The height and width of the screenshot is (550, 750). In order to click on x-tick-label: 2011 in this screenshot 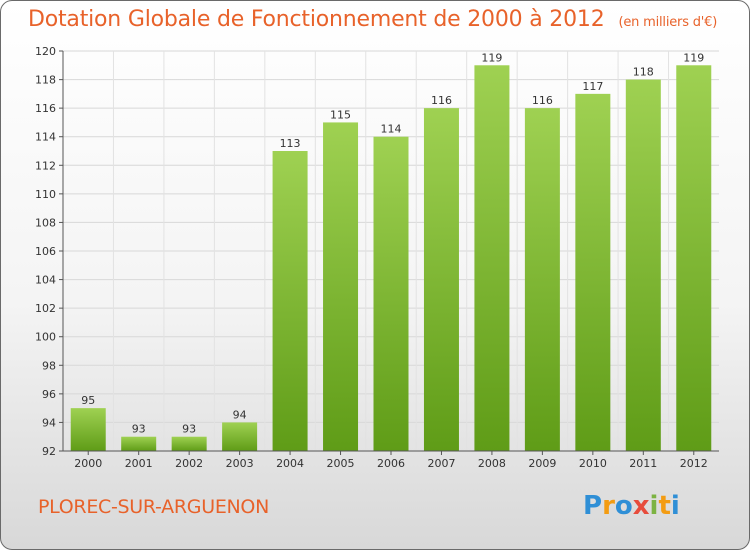, I will do `click(643, 463)`.